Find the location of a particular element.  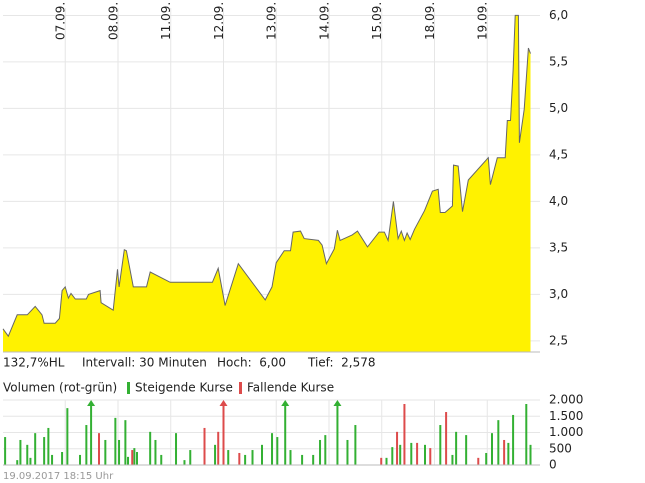

x-tick-label: 13.09. is located at coordinates (272, 21).